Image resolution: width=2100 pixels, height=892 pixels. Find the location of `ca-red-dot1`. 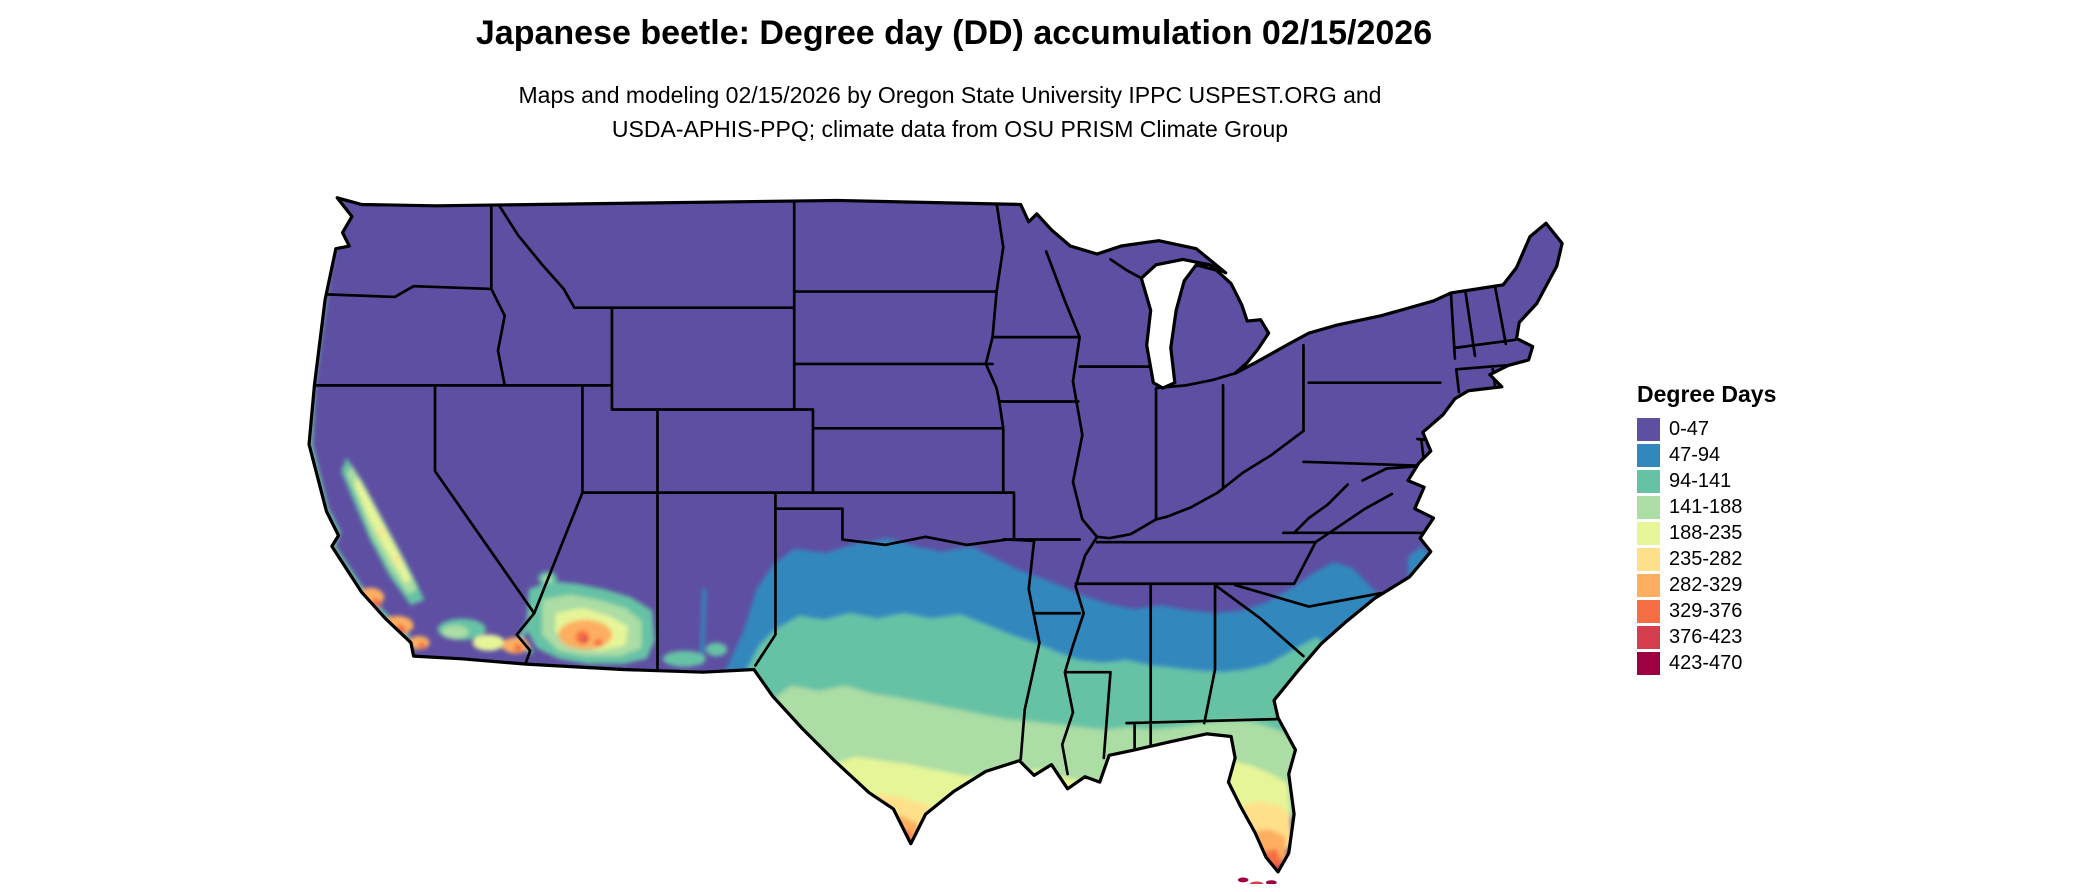

ca-red-dot1 is located at coordinates (378, 605).